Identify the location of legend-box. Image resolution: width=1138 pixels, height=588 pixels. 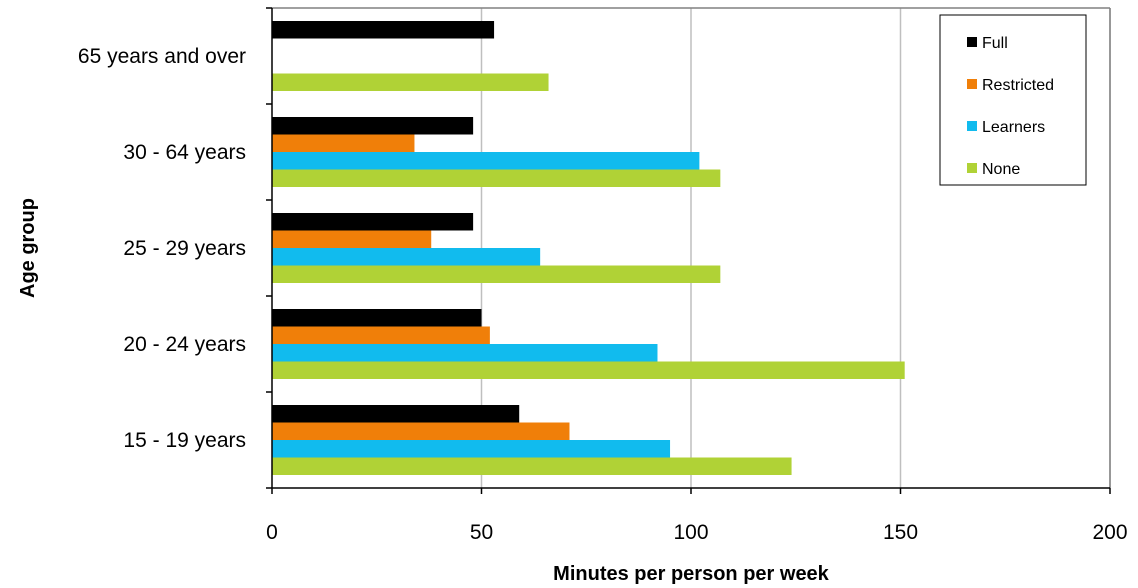
(1013, 100).